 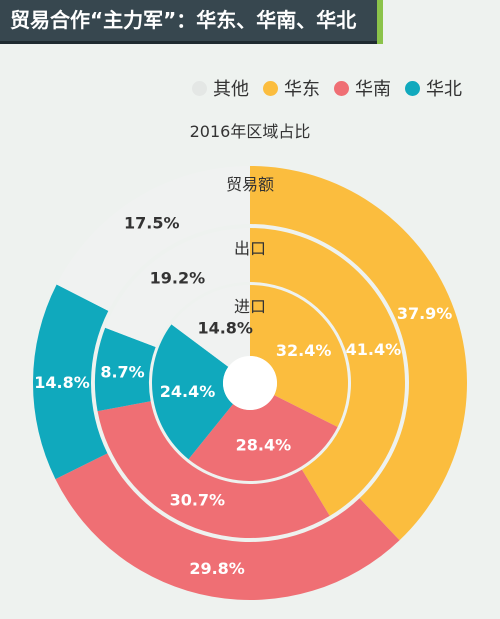 I want to click on slice-trade-north, so click(x=71, y=382).